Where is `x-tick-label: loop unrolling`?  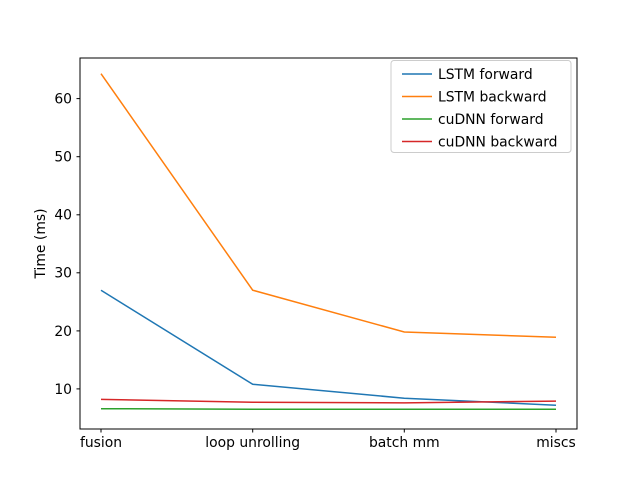
x-tick-label: loop unrolling is located at coordinates (252, 443).